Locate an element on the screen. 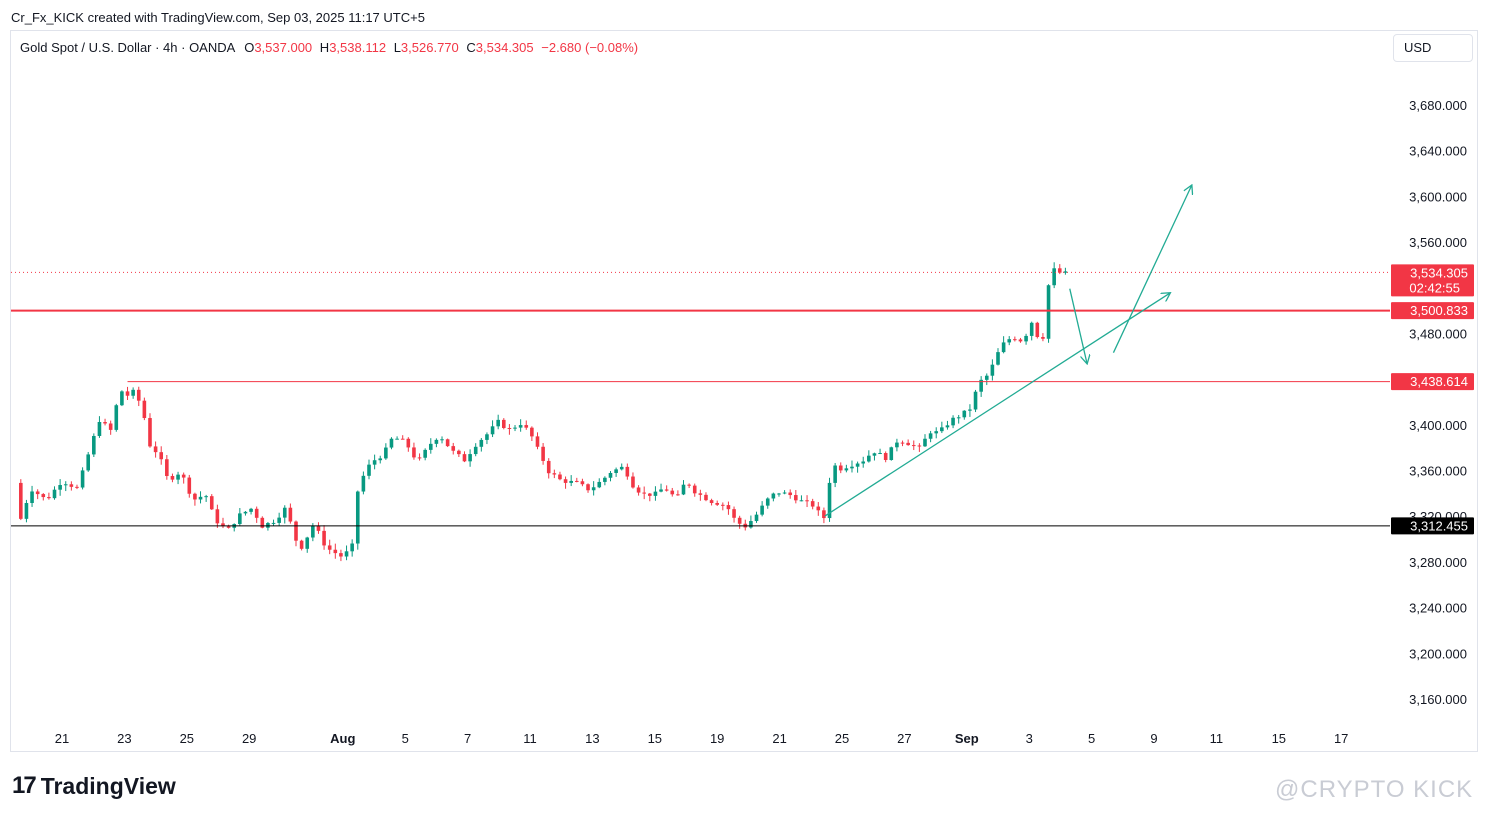 The image size is (1489, 819). open-label: O is located at coordinates (249, 47).